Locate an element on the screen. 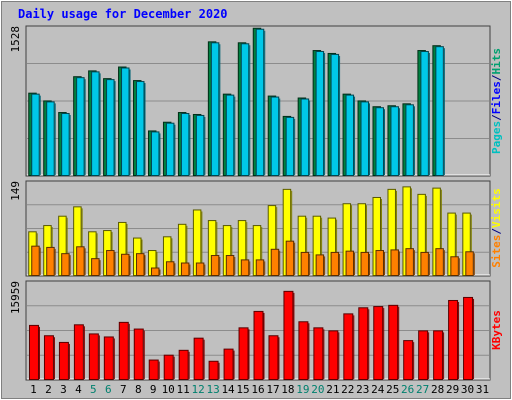 The image size is (512, 400). x-tick-label: 13 is located at coordinates (212, 389).